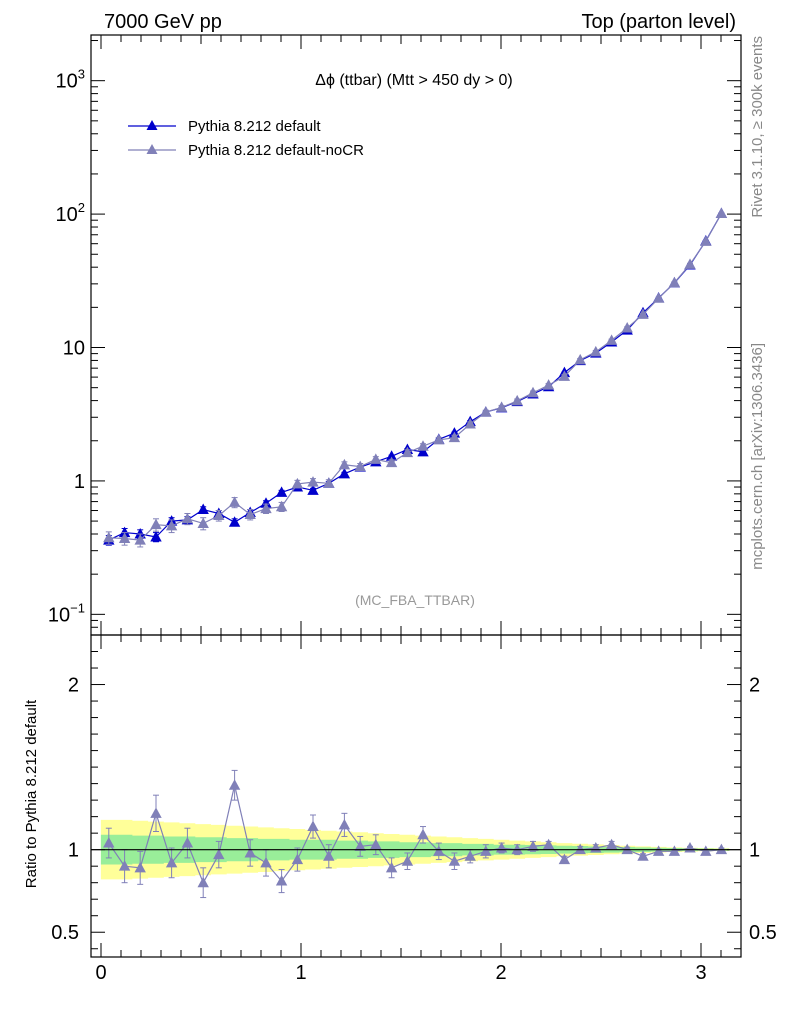 The height and width of the screenshot is (1024, 786). I want to click on y-tick-label: 10⁻¹, so click(66, 613).